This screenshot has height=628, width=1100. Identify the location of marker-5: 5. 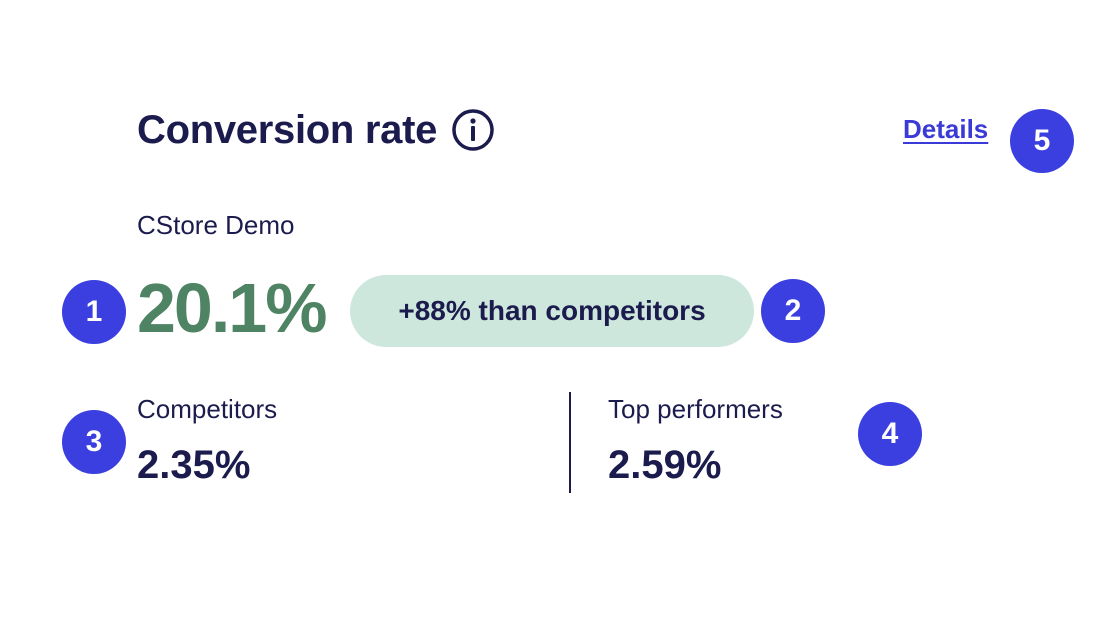
(1042, 141).